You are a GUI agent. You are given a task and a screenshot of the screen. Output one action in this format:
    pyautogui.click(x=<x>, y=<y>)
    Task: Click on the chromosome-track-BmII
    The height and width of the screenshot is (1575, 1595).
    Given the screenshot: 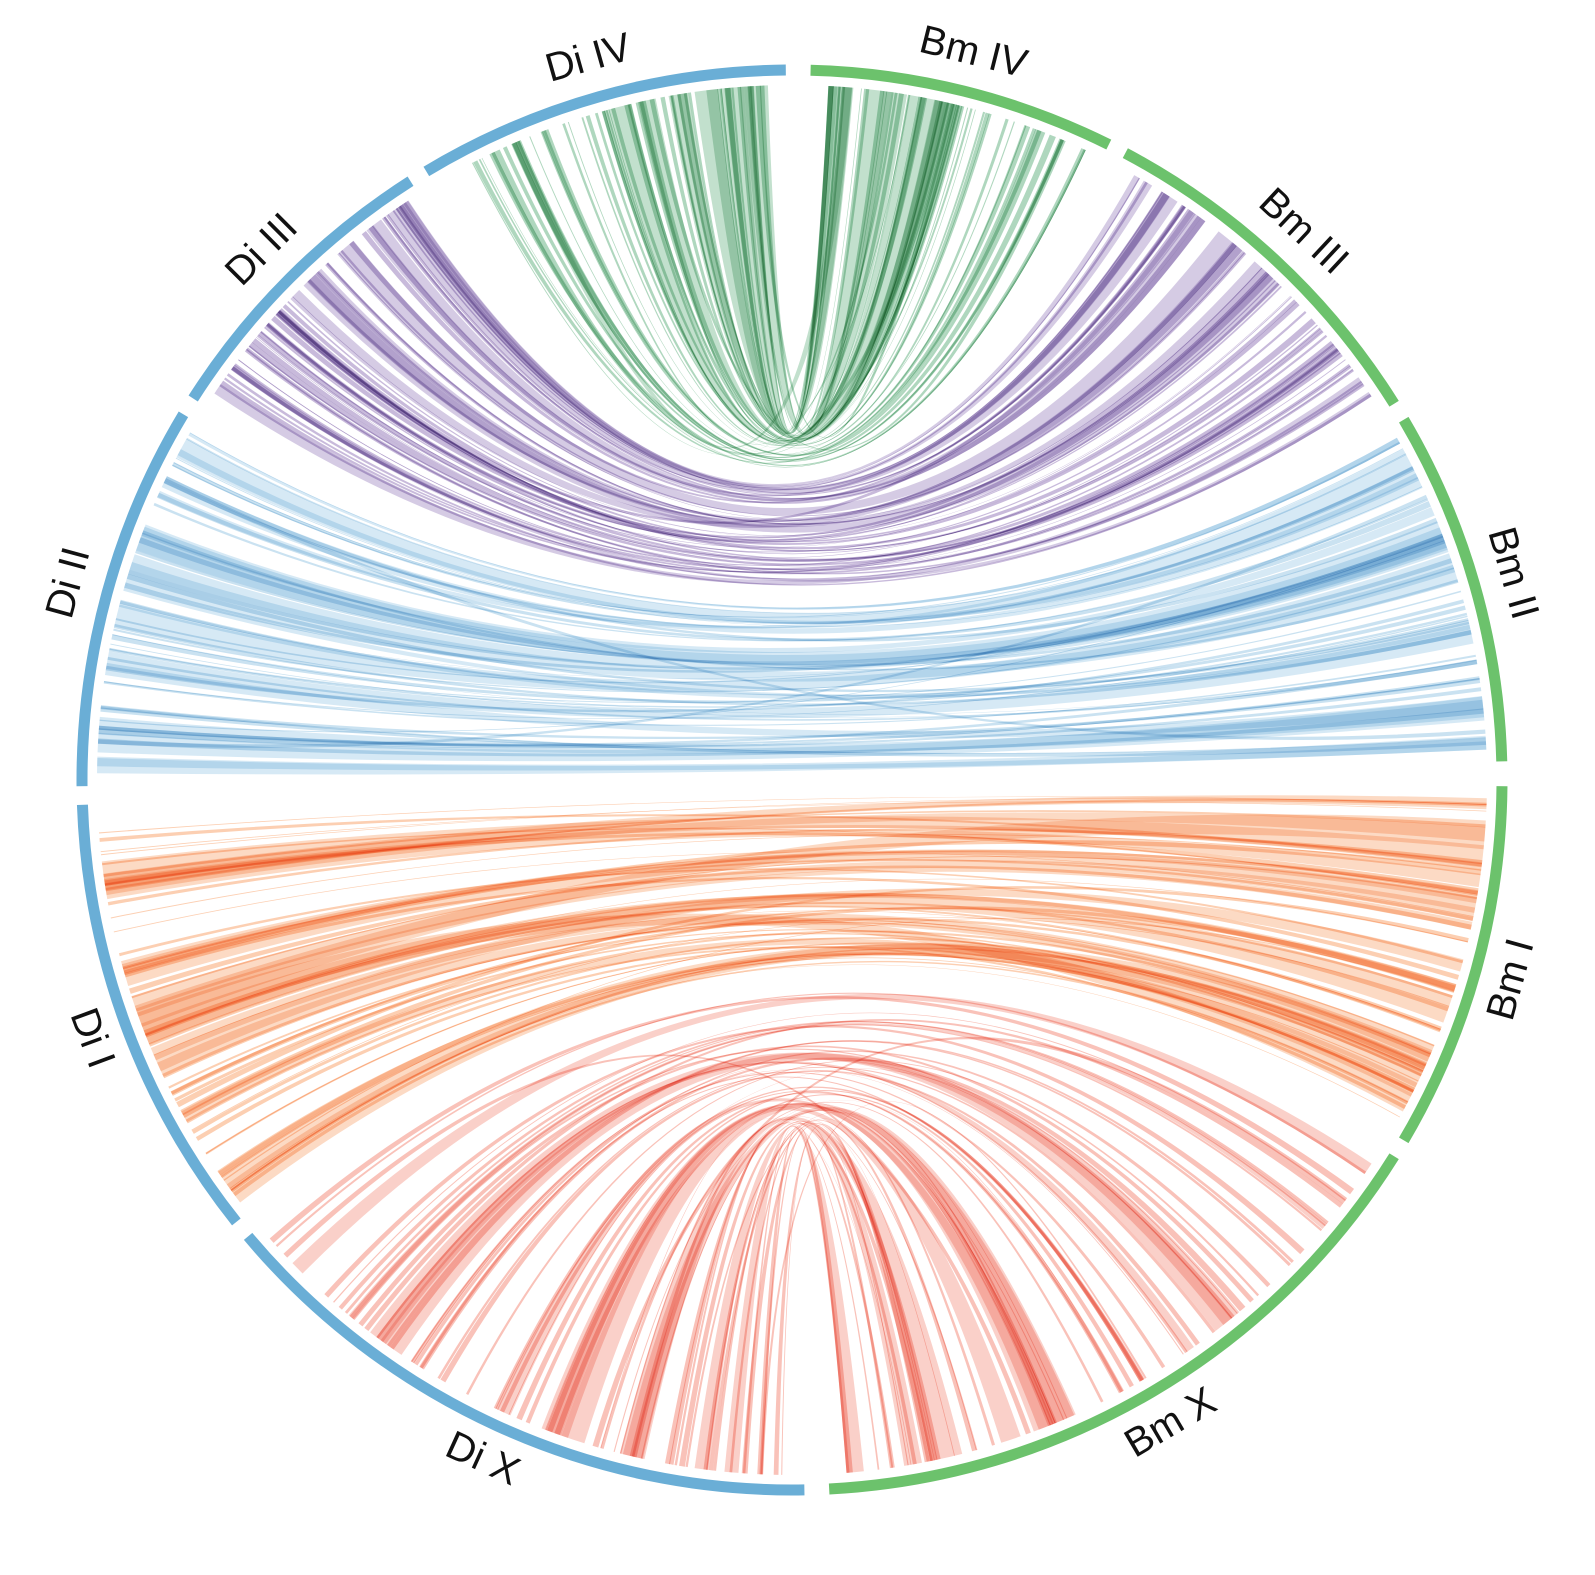 What is the action you would take?
    pyautogui.click(x=1453, y=589)
    